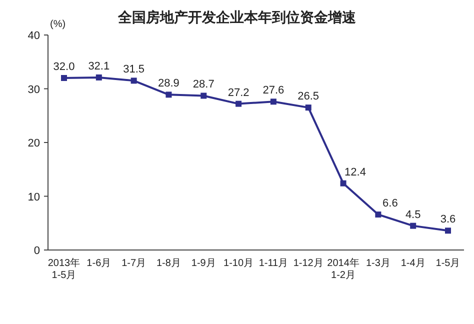 This screenshot has height=324, width=474. I want to click on data-label: 31.5, so click(134, 70).